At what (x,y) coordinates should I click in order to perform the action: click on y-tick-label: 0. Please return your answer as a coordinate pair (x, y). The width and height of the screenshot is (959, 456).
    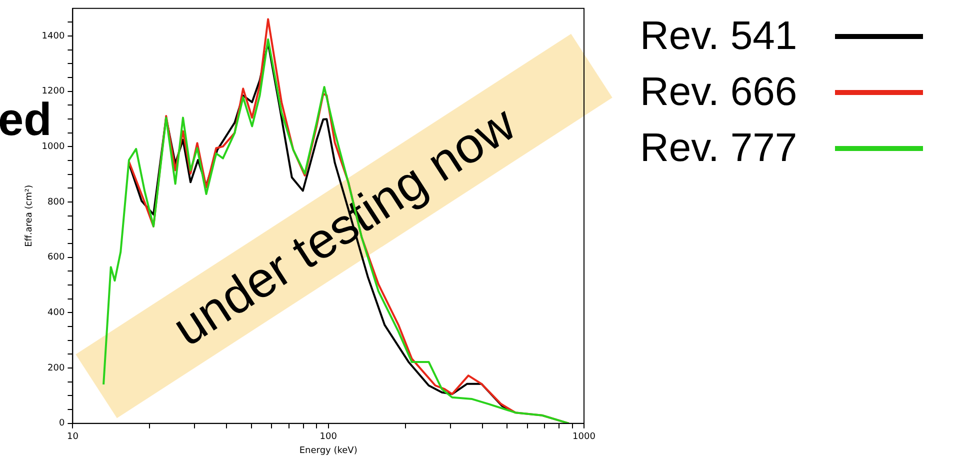
    Looking at the image, I should click on (61, 423).